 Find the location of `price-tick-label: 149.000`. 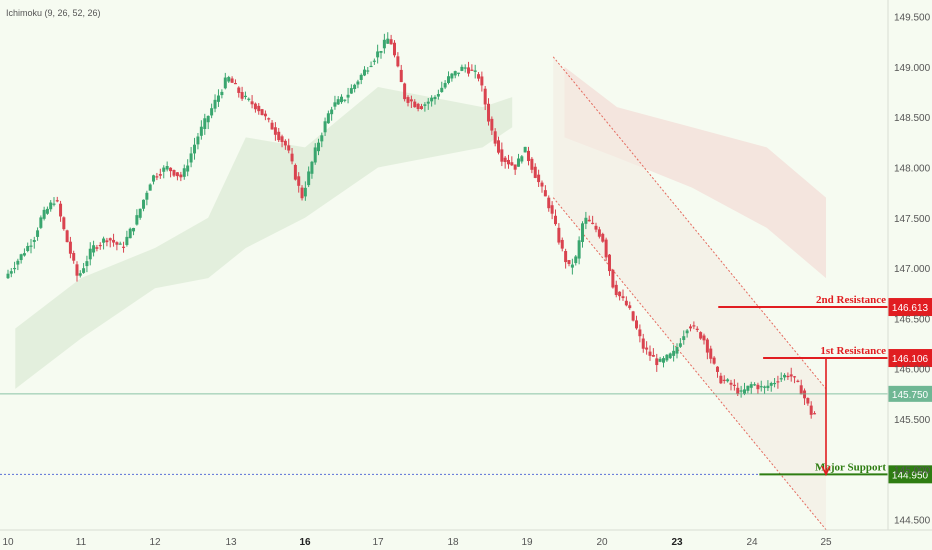

price-tick-label: 149.000 is located at coordinates (912, 68).